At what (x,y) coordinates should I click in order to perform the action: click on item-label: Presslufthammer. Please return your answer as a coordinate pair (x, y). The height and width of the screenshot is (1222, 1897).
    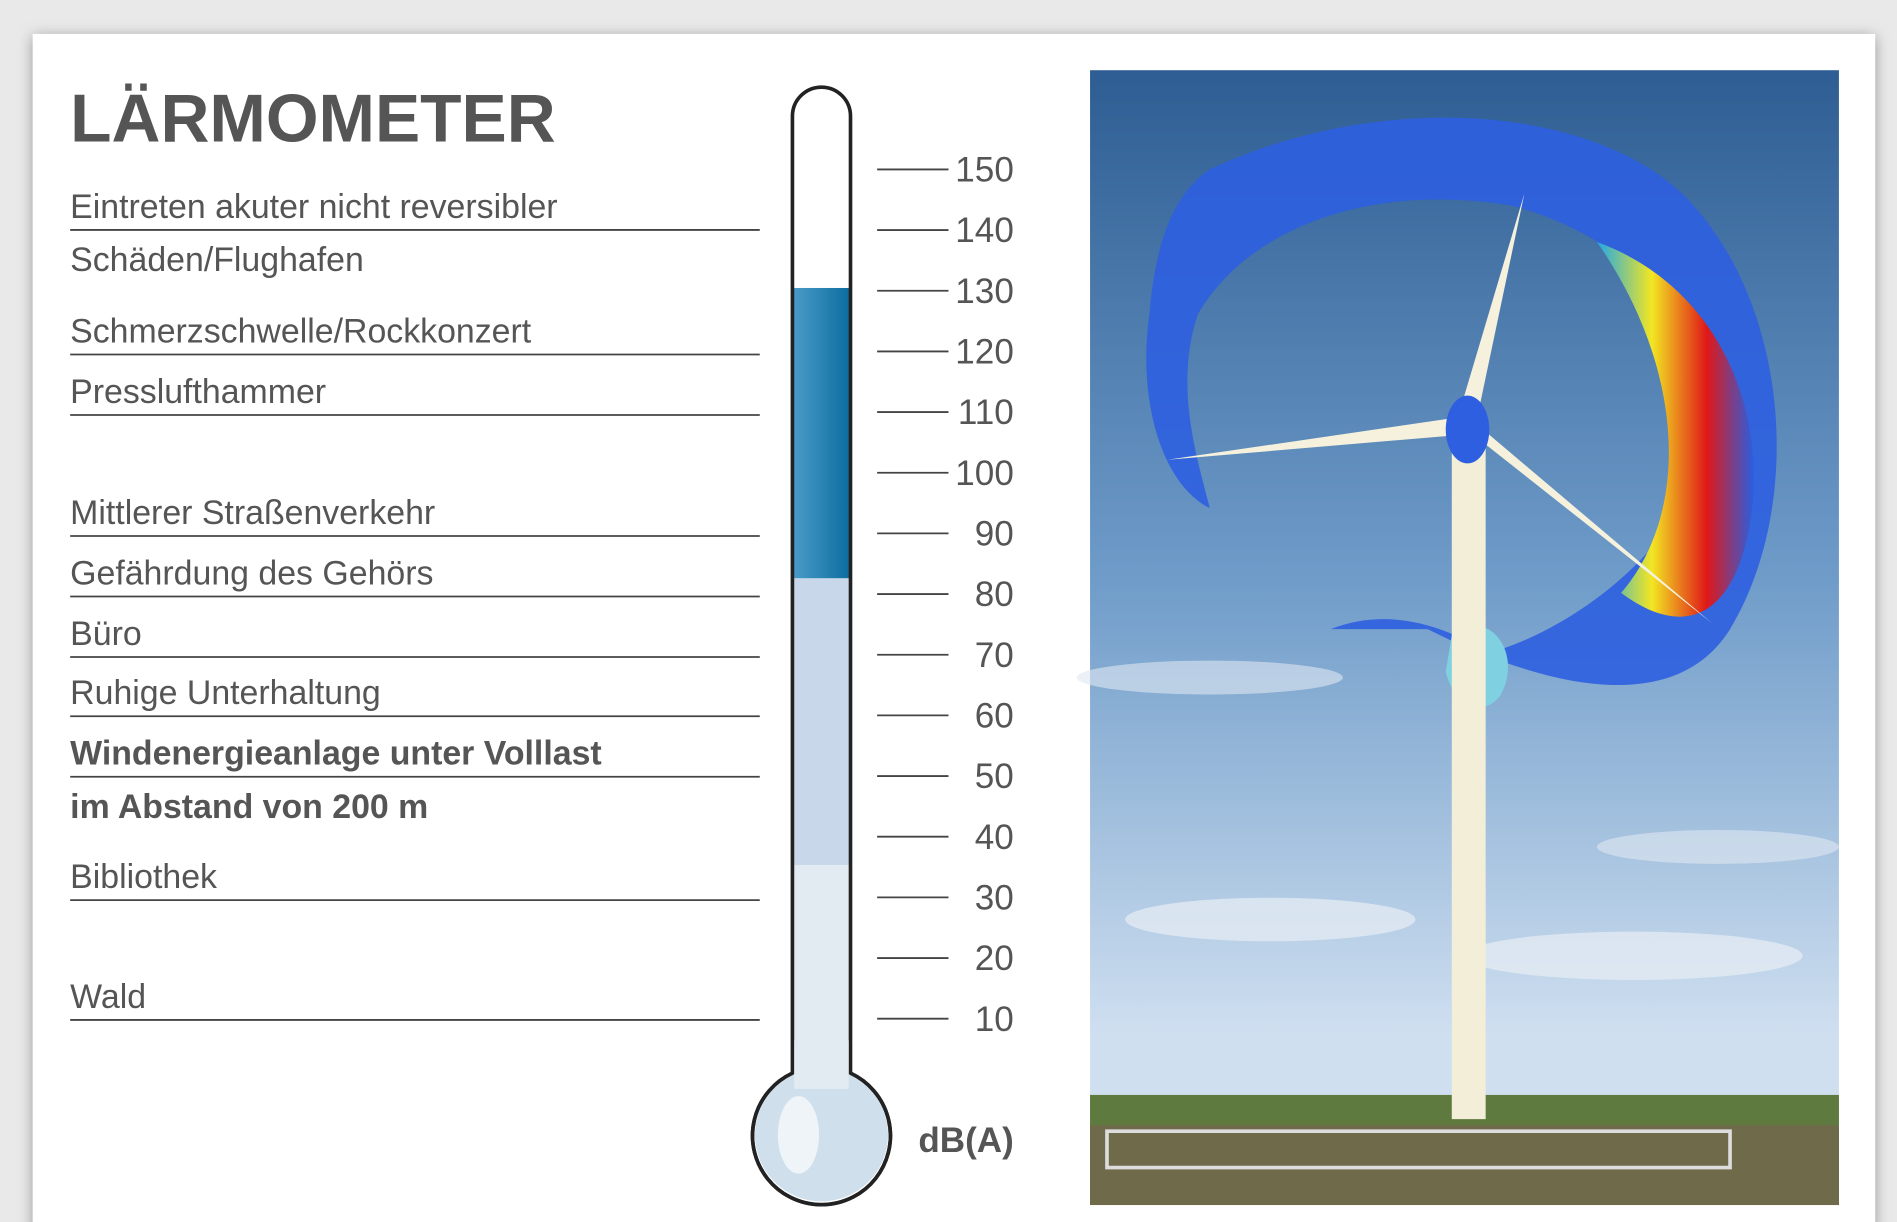
    Looking at the image, I should click on (198, 392).